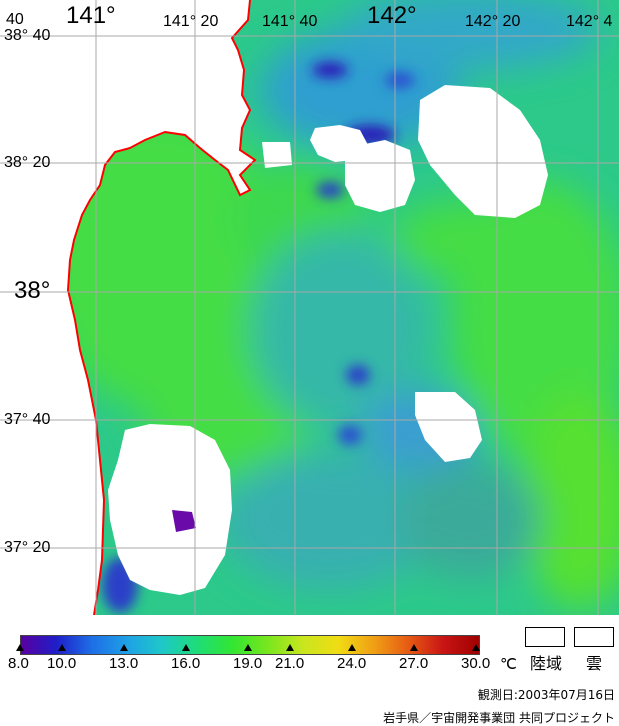  What do you see at coordinates (546, 695) in the screenshot?
I see `observation-date: 観測日:2003年07月16日` at bounding box center [546, 695].